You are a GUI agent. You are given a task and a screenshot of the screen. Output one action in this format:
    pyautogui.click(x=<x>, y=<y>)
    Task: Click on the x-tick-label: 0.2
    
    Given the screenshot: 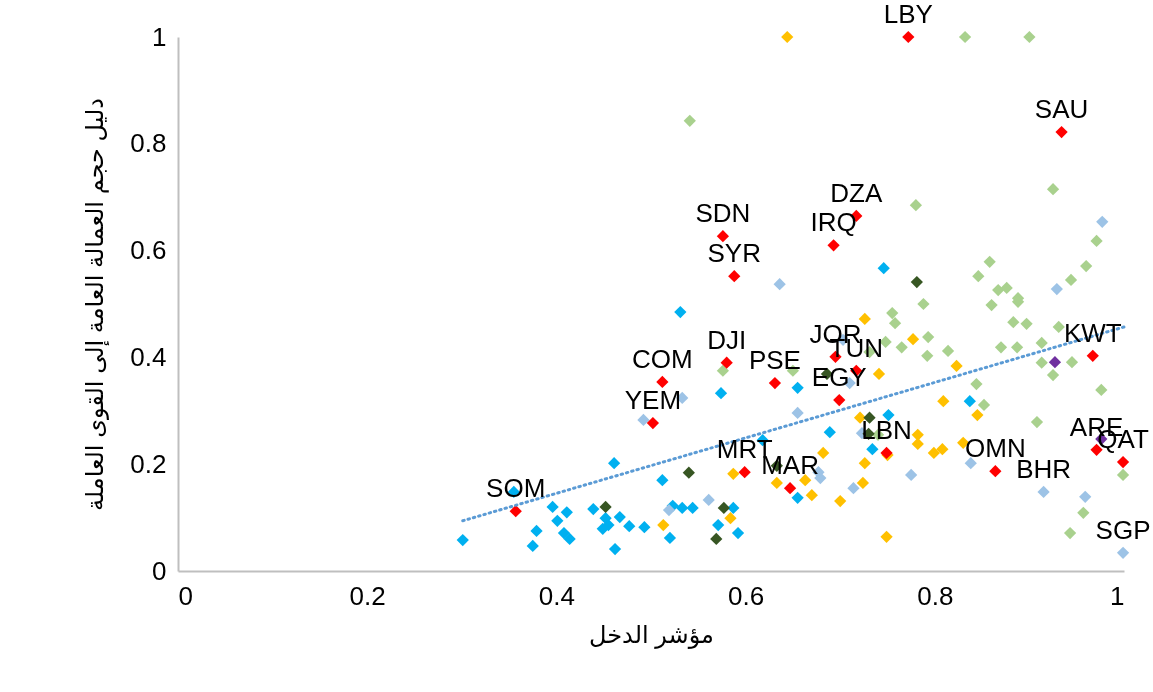 What is the action you would take?
    pyautogui.click(x=367, y=595)
    